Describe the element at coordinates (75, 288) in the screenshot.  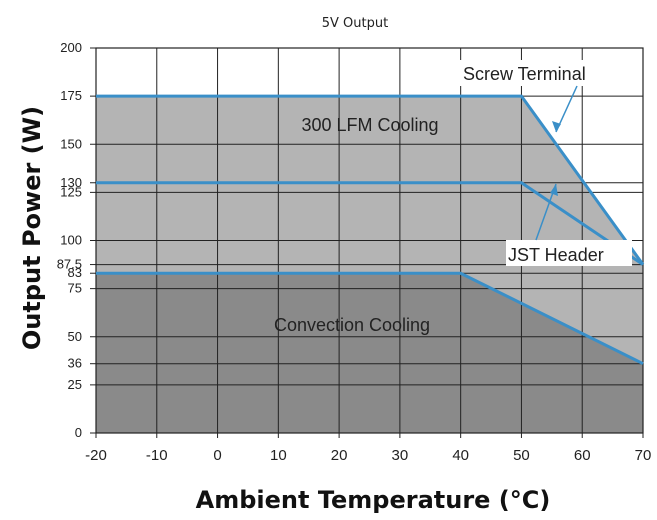
I see `y-tick-label: 75` at that location.